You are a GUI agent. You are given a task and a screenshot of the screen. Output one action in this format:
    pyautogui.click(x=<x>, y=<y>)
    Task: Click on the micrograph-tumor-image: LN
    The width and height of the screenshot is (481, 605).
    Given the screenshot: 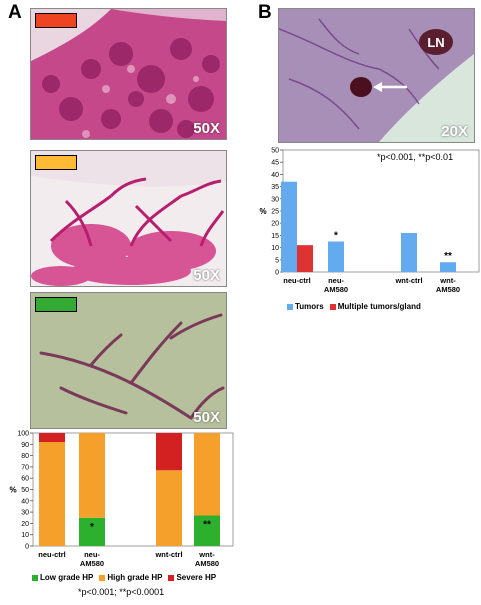 What is the action you would take?
    pyautogui.click(x=376, y=75)
    